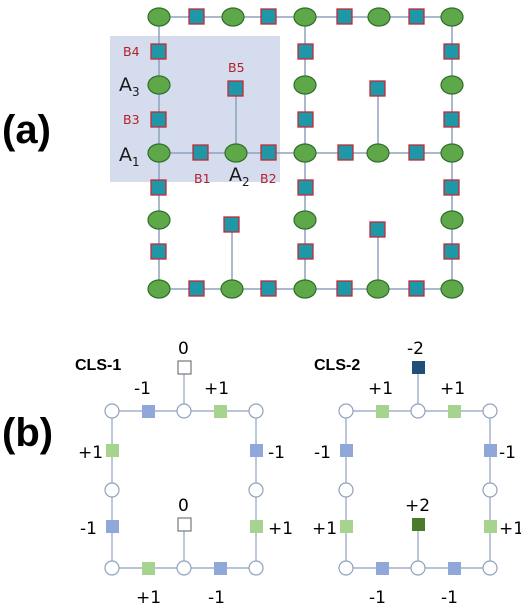  I want to click on cls1-value-bottom-left: +1, so click(148, 598).